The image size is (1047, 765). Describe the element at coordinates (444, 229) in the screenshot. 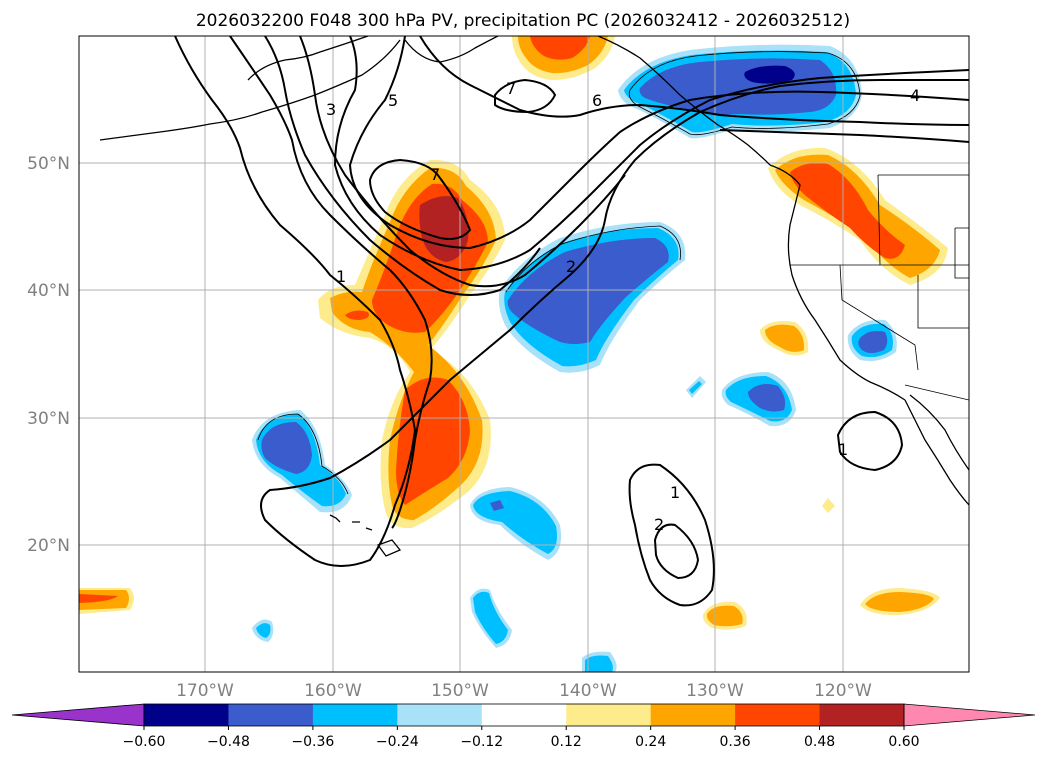

I see `precip-core-darkred` at that location.